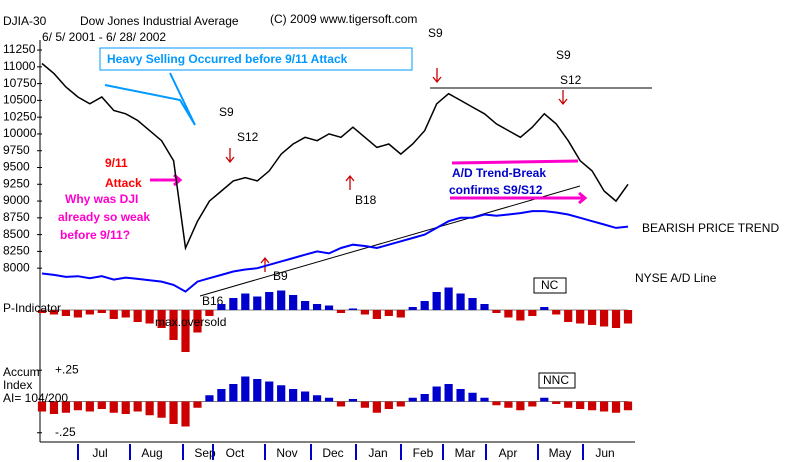 Image resolution: width=800 pixels, height=462 pixels. What do you see at coordinates (20, 100) in the screenshot?
I see `y-tick-label: 10500` at bounding box center [20, 100].